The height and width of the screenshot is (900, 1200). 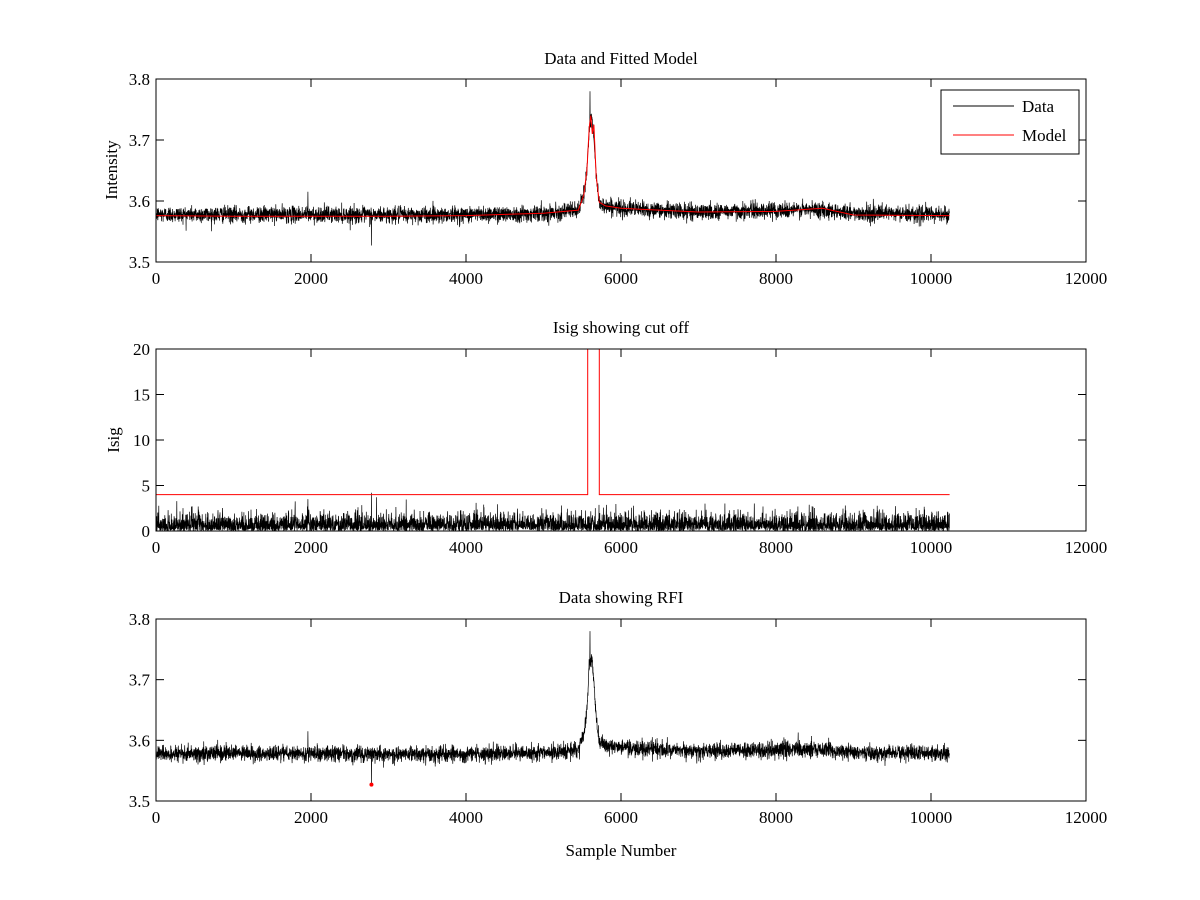 I want to click on y-tick-label: 20, so click(x=141, y=349).